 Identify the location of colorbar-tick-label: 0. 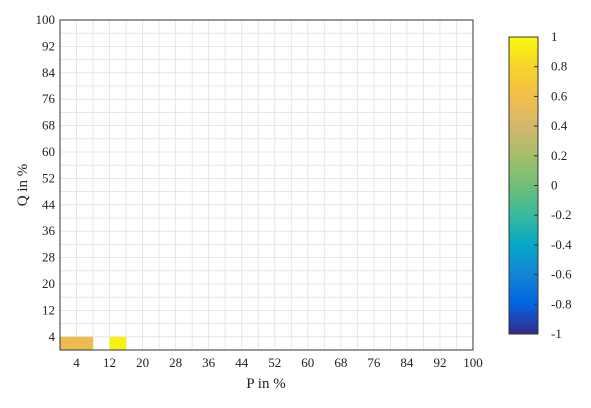
(554, 185).